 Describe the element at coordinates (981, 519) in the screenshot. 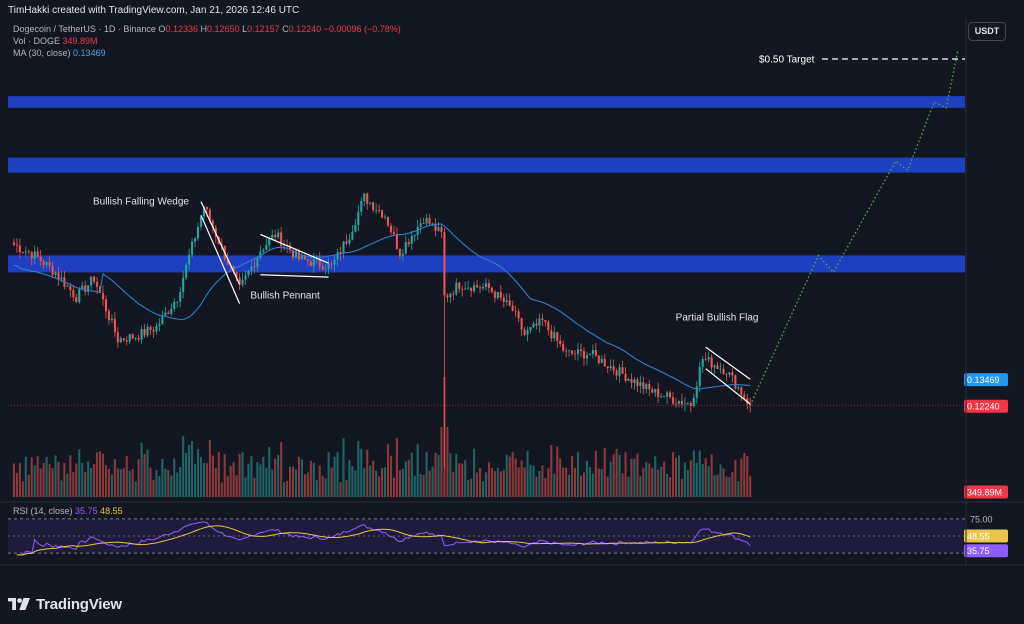

I see `rsi-tick-label: 75.00` at that location.